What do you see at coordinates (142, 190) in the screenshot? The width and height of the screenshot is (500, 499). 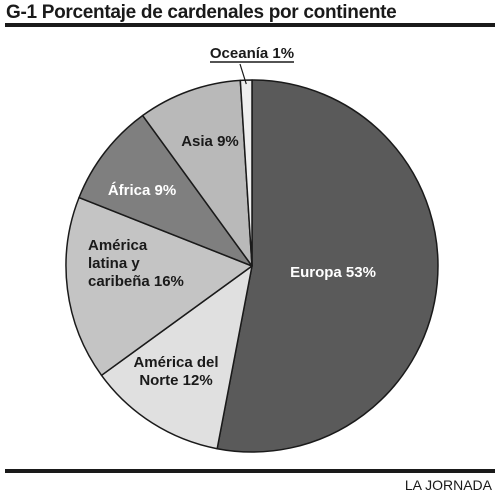 I see `slice-label: África 9%` at bounding box center [142, 190].